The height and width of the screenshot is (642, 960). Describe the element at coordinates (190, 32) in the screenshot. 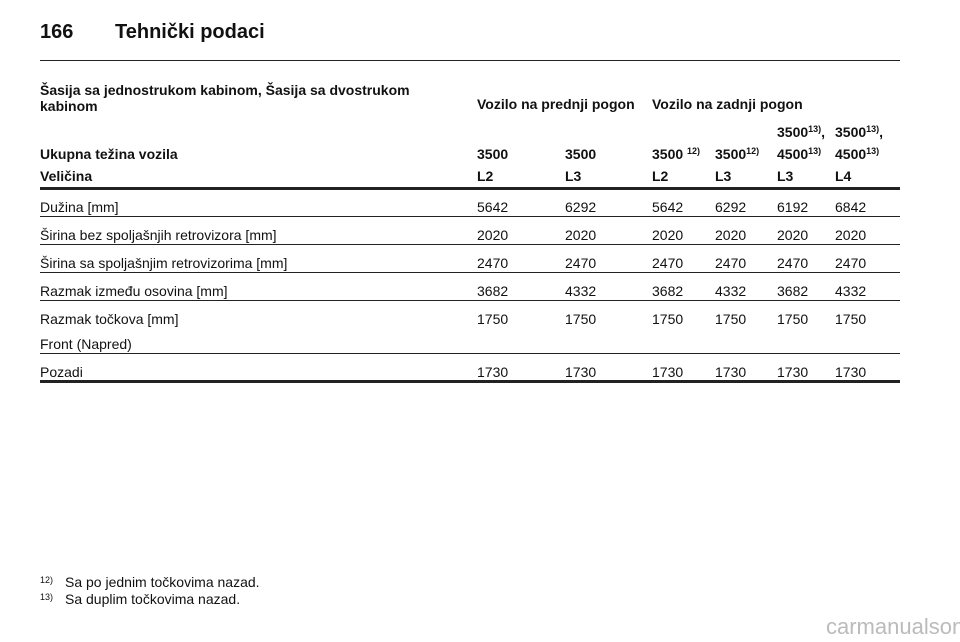

I see `page-title: Tehnički podaci` at that location.